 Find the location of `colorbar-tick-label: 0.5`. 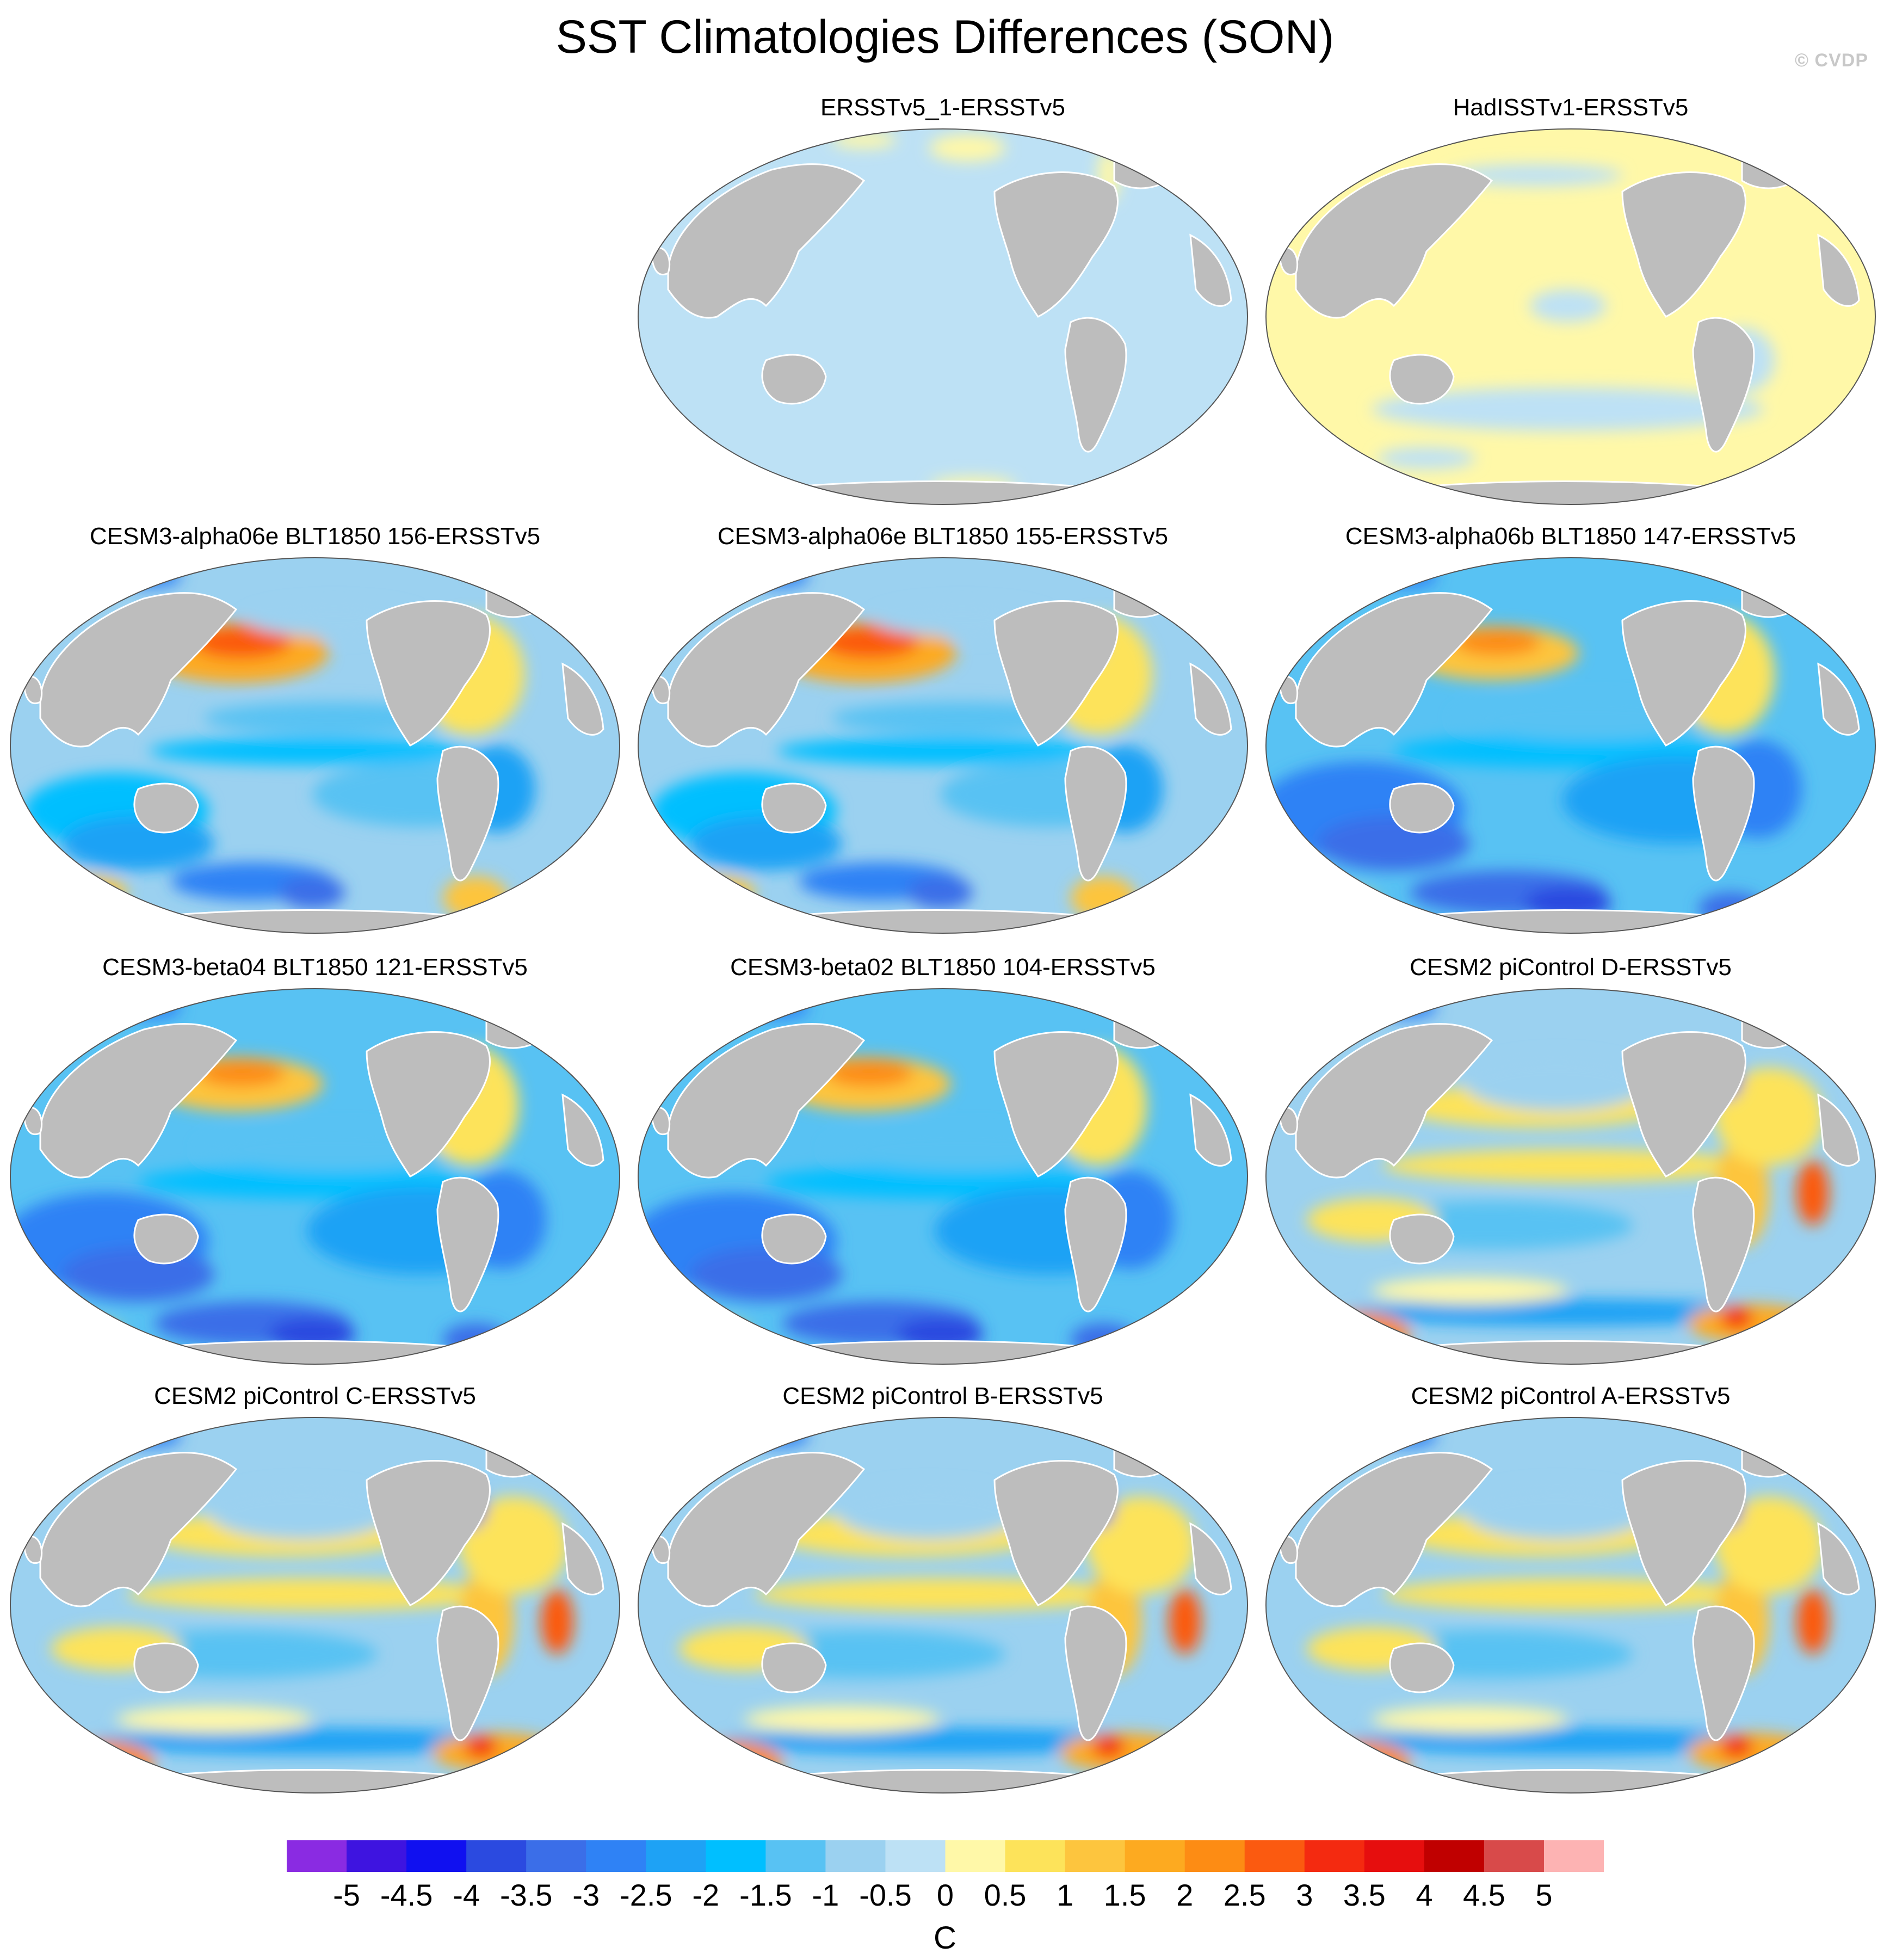

colorbar-tick-label: 0.5 is located at coordinates (1006, 1895).